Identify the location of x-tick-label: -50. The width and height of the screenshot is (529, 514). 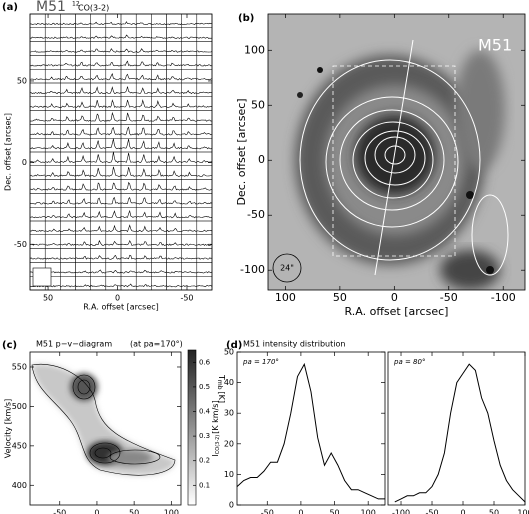
(431, 511).